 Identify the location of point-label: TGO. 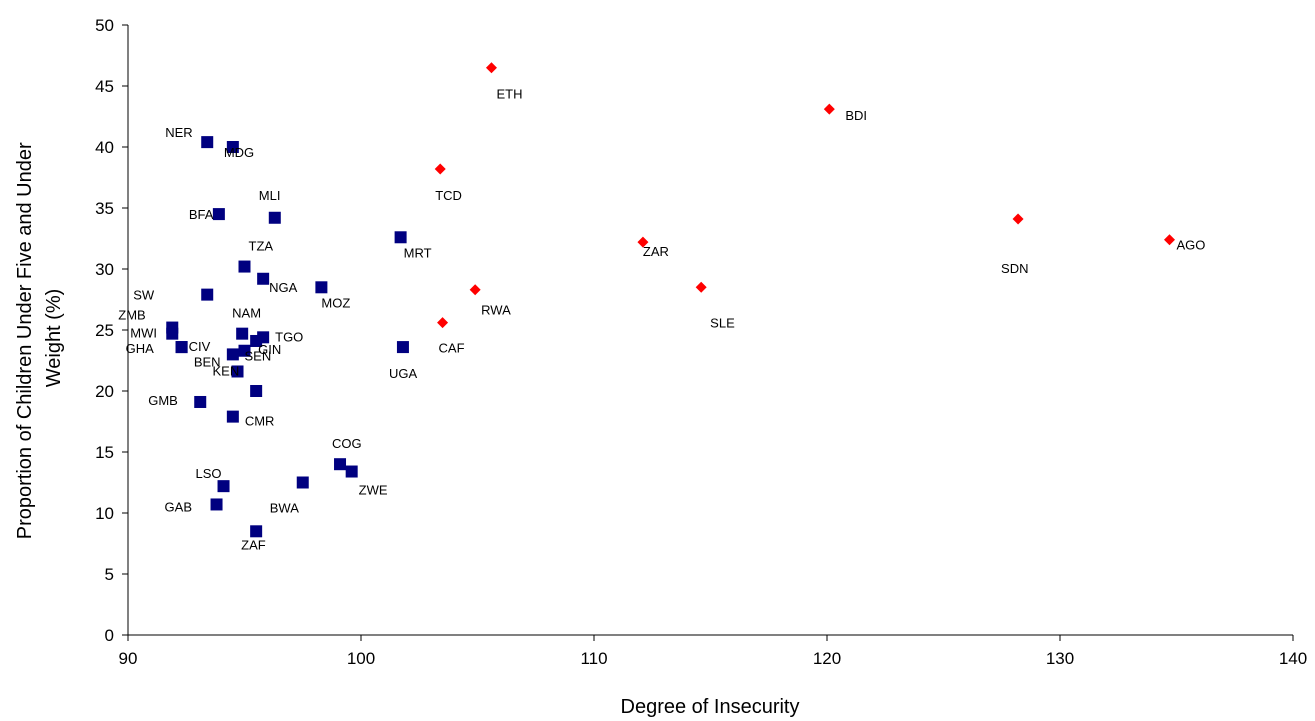
(289, 336).